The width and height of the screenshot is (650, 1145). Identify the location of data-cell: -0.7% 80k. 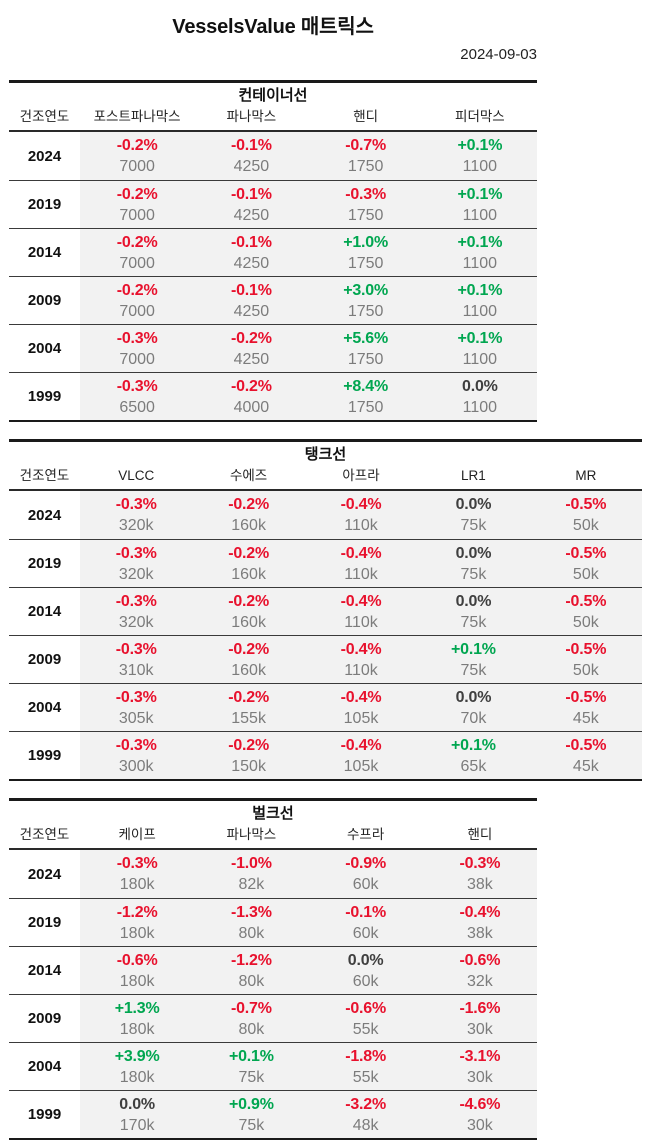
(251, 1018).